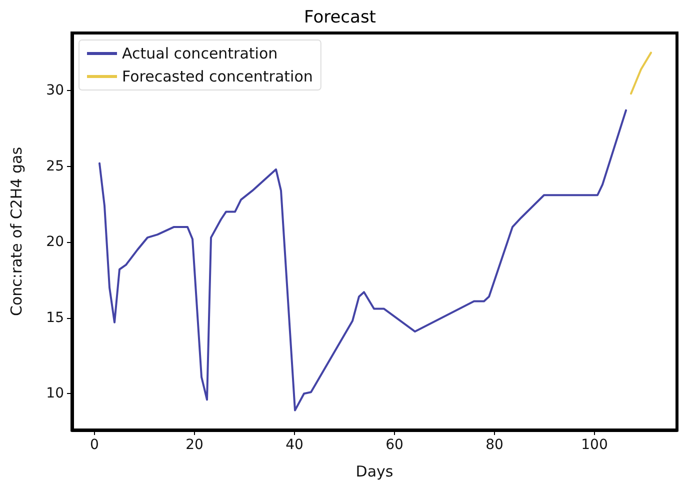 This screenshot has height=486, width=680. I want to click on x-axis-title: Days, so click(375, 471).